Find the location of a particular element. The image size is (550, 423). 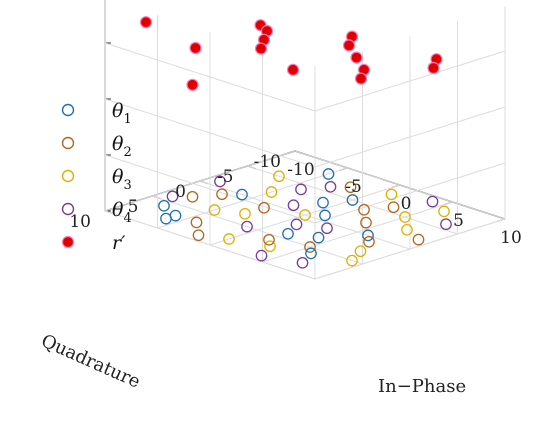

x-axis-label: In−Phase is located at coordinates (422, 386).